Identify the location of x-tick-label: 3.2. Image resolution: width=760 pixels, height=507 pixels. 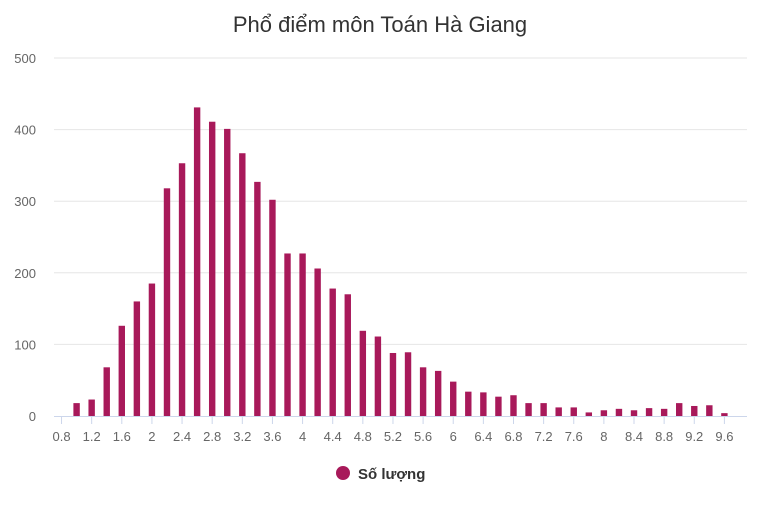
(242, 436).